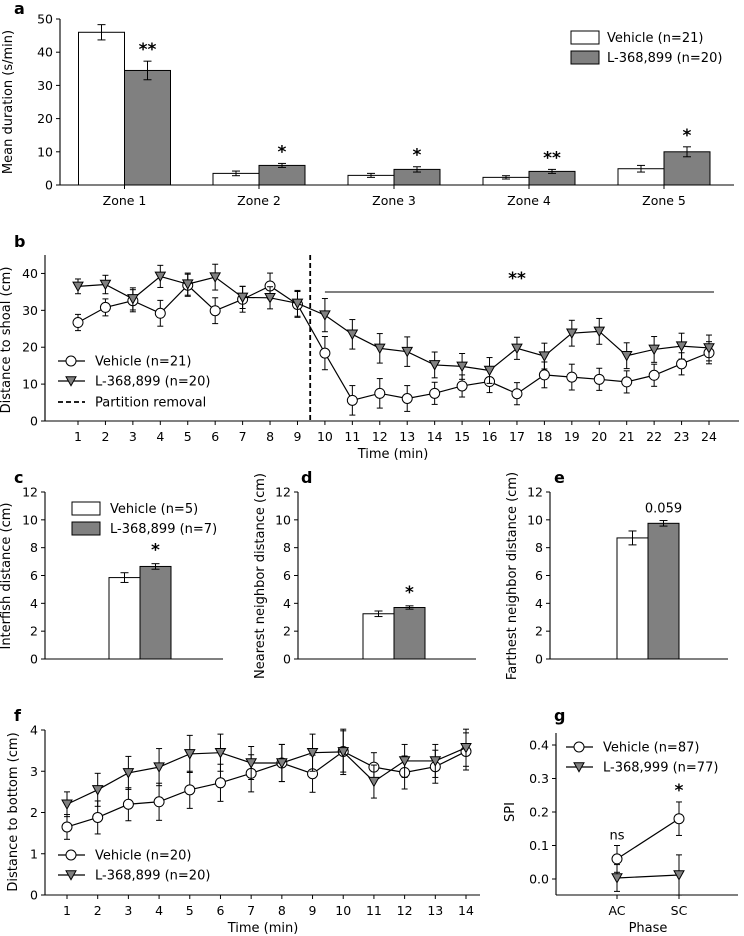  I want to click on panel-g-legend-circle-marker, so click(579, 747).